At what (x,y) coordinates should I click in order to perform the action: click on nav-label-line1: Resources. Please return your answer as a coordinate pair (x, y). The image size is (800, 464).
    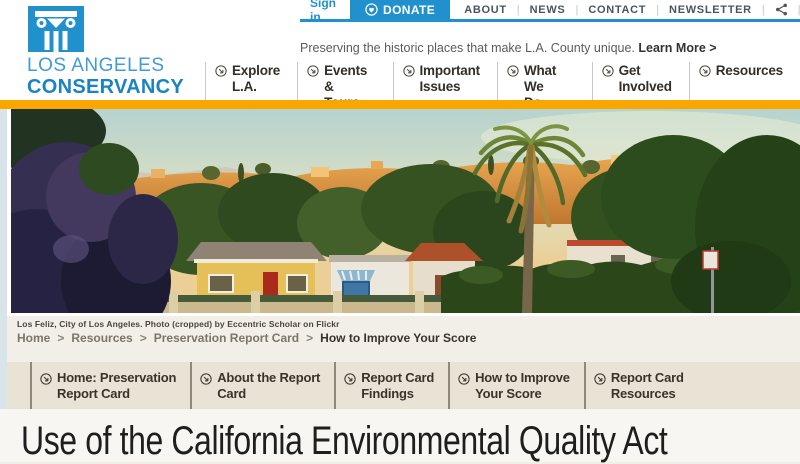
    Looking at the image, I should click on (749, 70).